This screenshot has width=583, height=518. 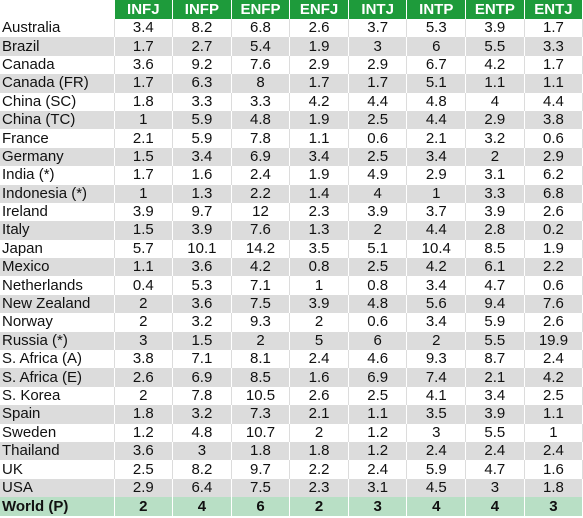 What do you see at coordinates (57, 157) in the screenshot?
I see `country-cell: Germany` at bounding box center [57, 157].